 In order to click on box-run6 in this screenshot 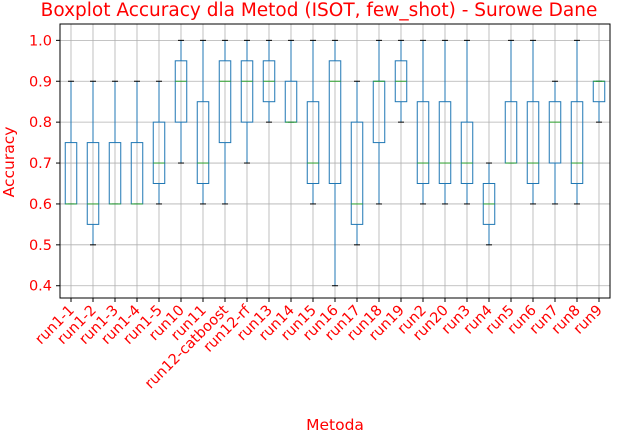, I will do `click(533, 122)`.